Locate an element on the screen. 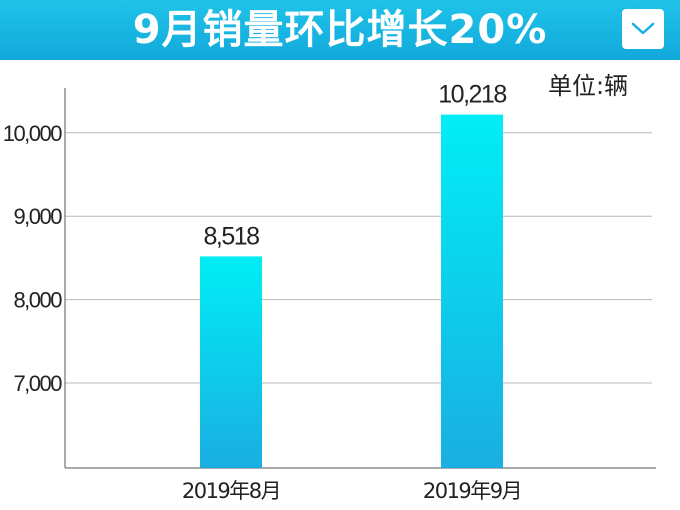  y-tick-label: 7,000 is located at coordinates (37, 383).